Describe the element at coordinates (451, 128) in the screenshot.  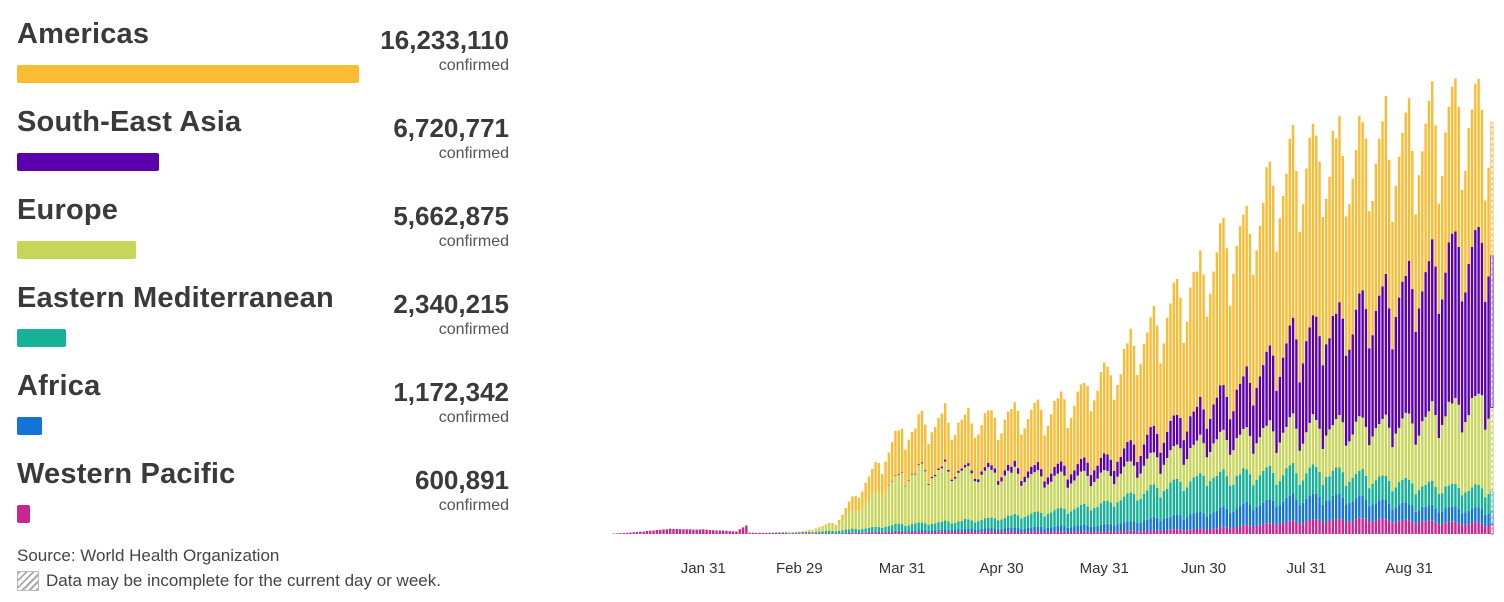
I see `region-count: 6,720,771` at that location.